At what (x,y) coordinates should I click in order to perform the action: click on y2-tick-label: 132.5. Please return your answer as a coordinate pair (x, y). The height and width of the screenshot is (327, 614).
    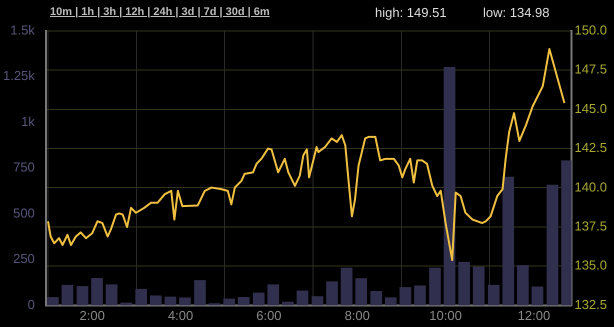
    Looking at the image, I should click on (591, 304).